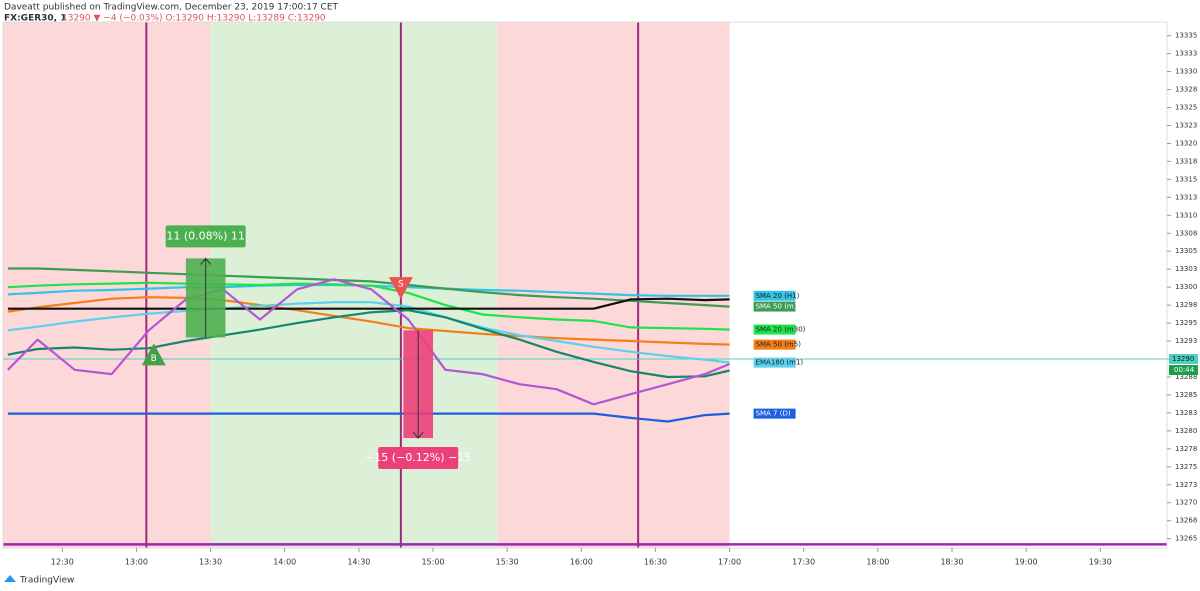  Describe the element at coordinates (1026, 562) in the screenshot. I see `x-tick-label: 19:00` at that location.